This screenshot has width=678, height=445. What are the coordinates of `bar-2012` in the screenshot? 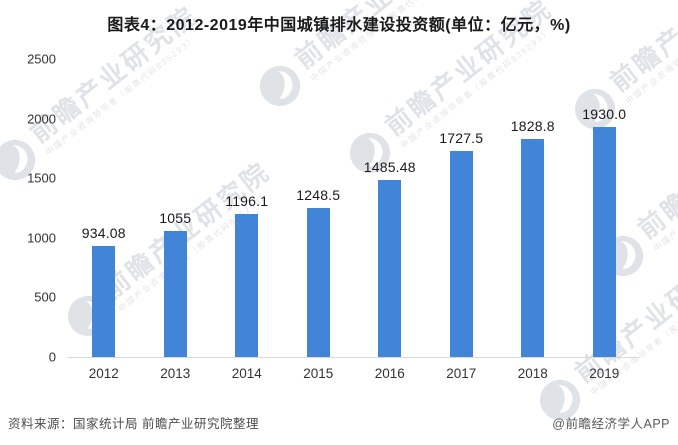 It's located at (104, 301).